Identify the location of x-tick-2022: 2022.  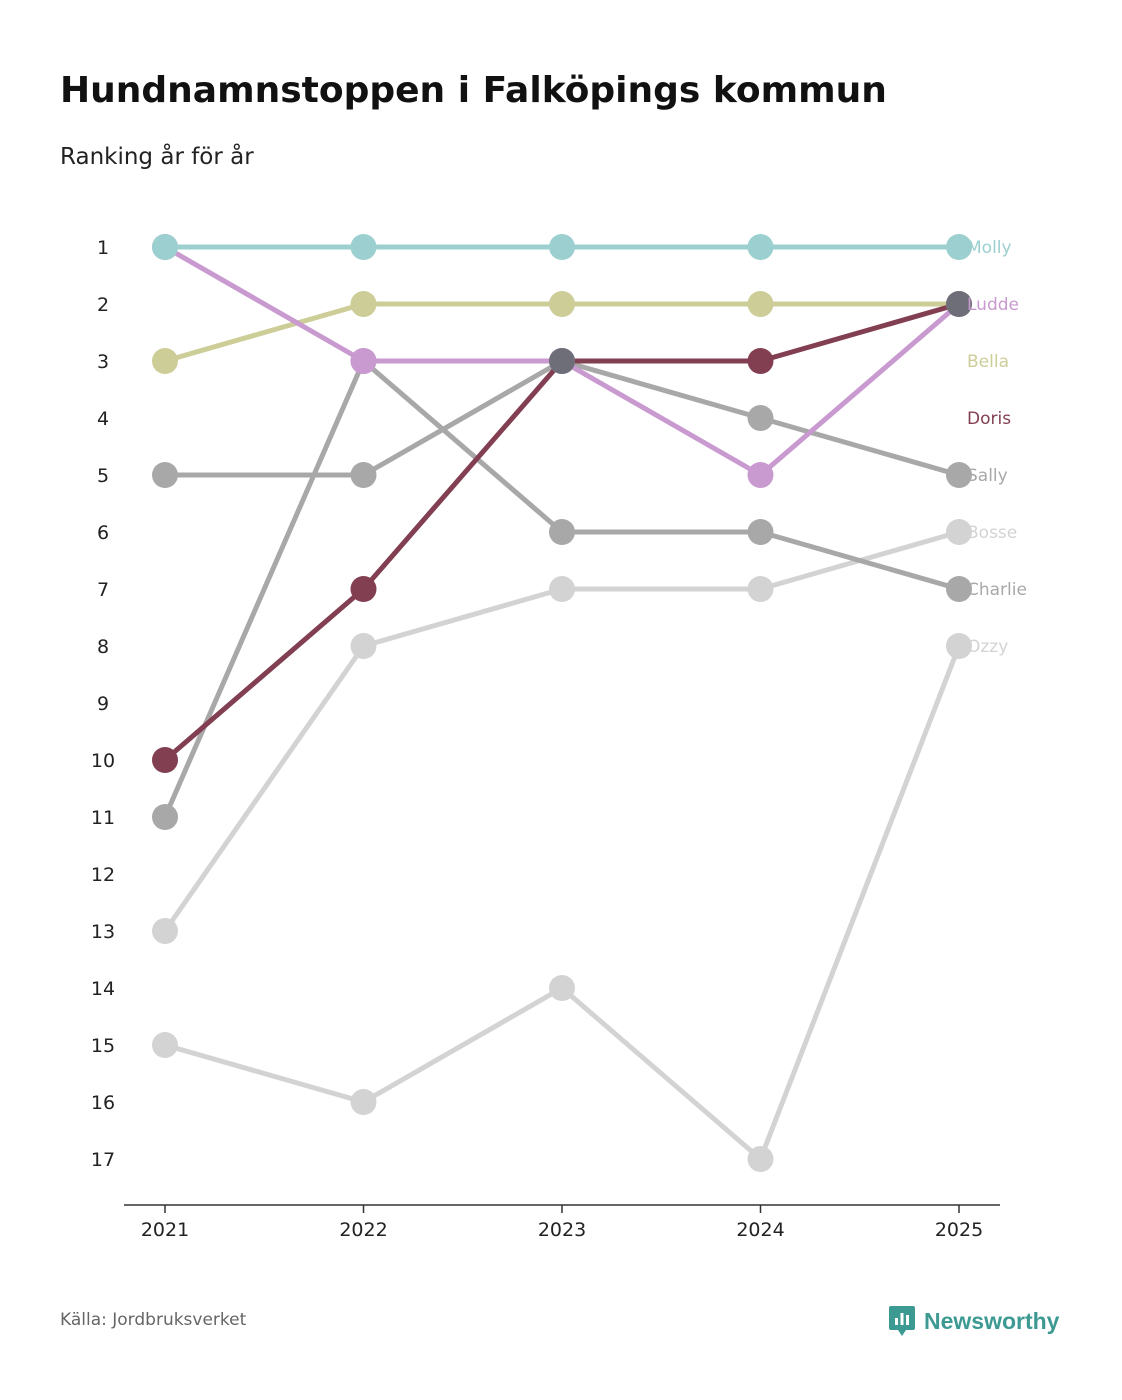
(363, 1230).